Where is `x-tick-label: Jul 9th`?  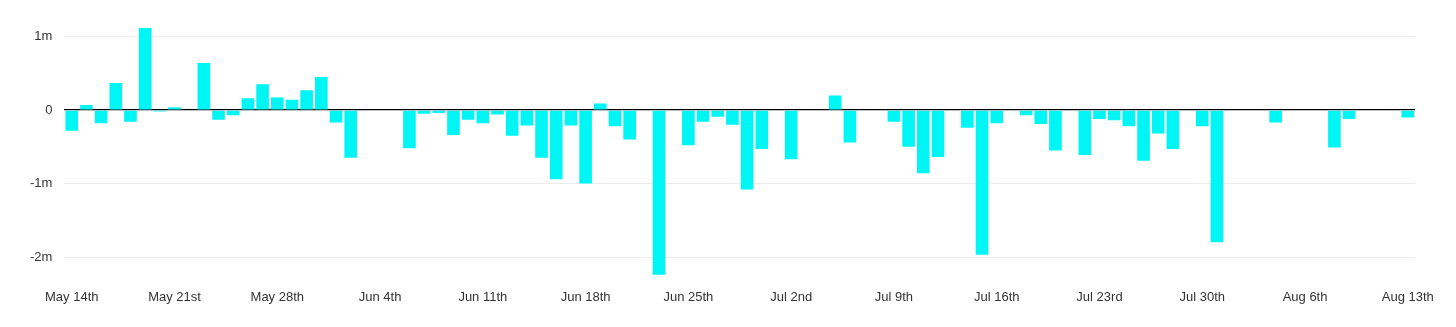
x-tick-label: Jul 9th is located at coordinates (894, 296).